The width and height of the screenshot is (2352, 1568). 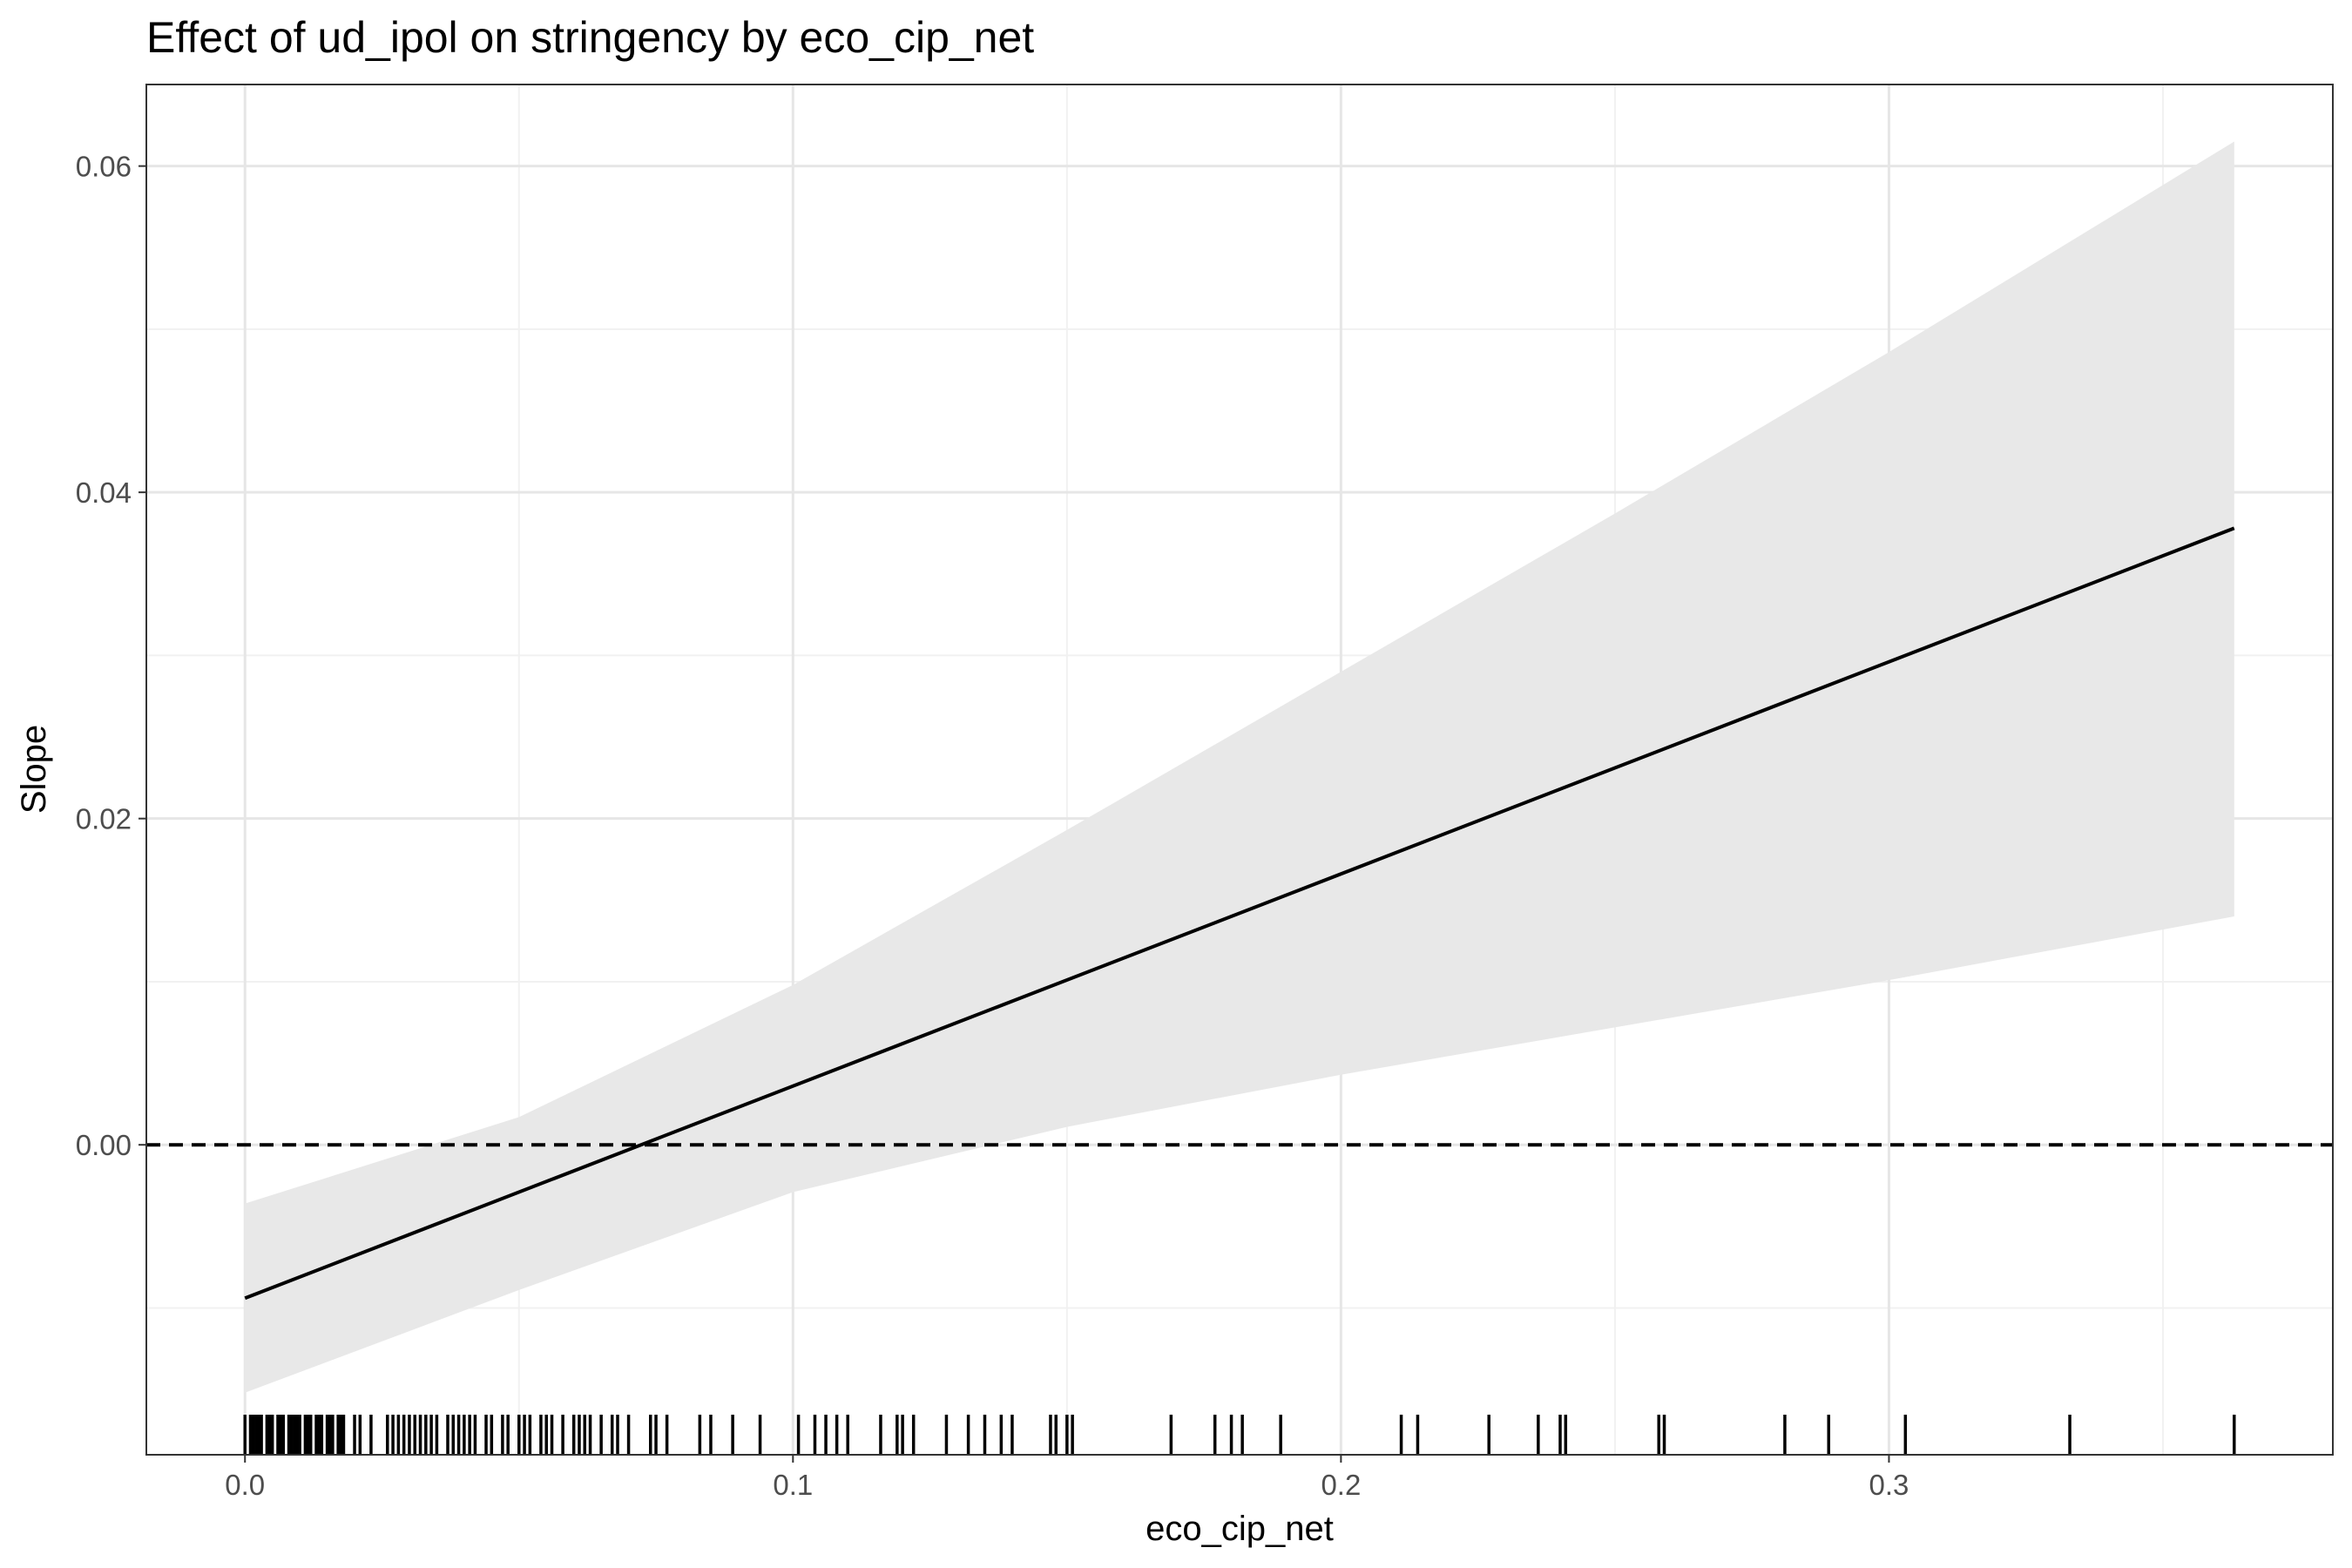 What do you see at coordinates (104, 819) in the screenshot?
I see `y-tick-label: 0.02` at bounding box center [104, 819].